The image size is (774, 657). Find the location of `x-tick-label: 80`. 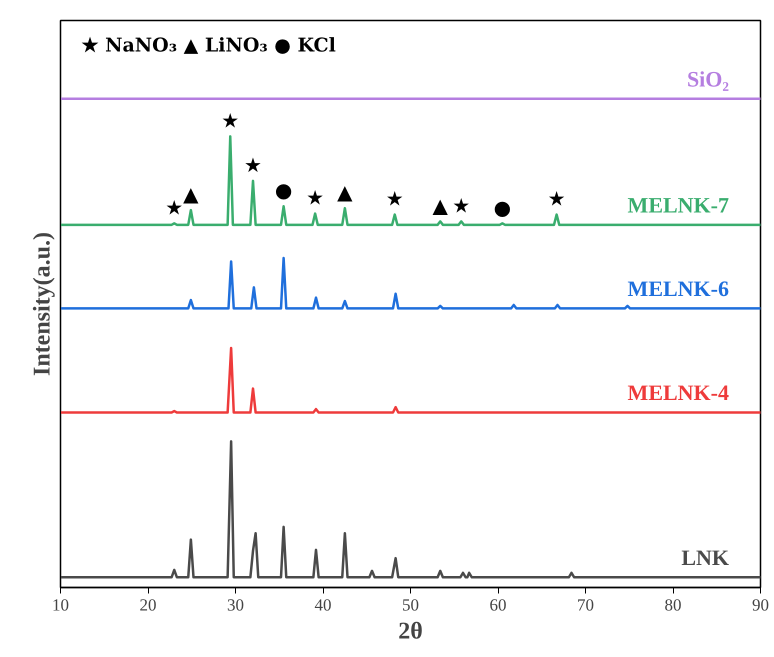

x-tick-label: 80 is located at coordinates (673, 605).